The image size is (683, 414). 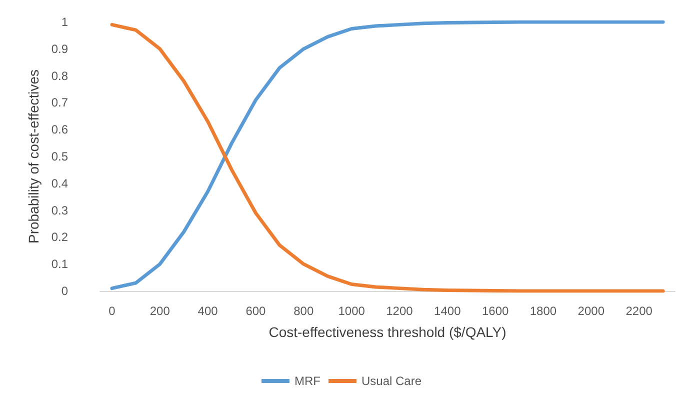 I want to click on y-tick-label: 1, so click(x=64, y=22).